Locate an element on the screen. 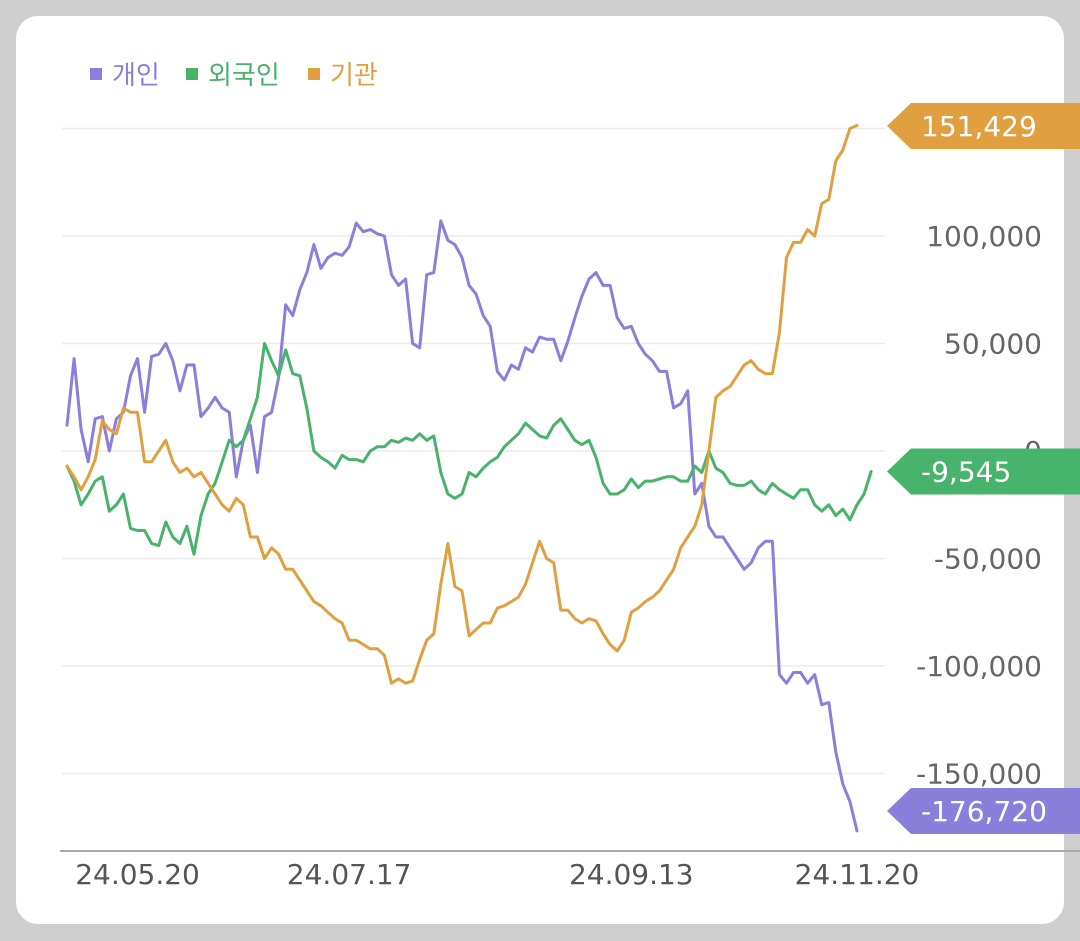 This screenshot has height=941, width=1080. end-tag-개인 is located at coordinates (983, 811).